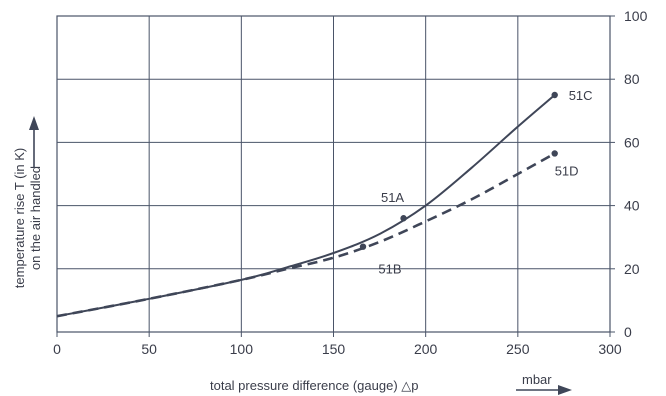  I want to click on x-tick-label-250: 250, so click(518, 349).